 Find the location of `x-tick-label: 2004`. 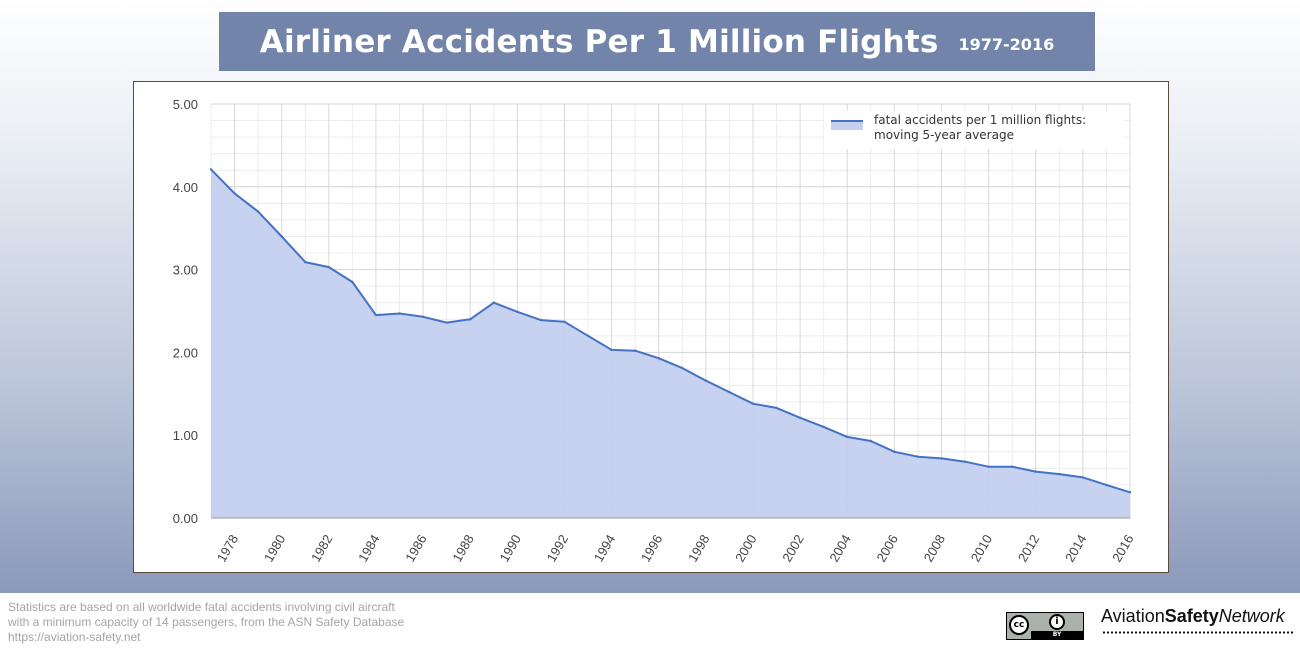

x-tick-label: 2004 is located at coordinates (839, 548).